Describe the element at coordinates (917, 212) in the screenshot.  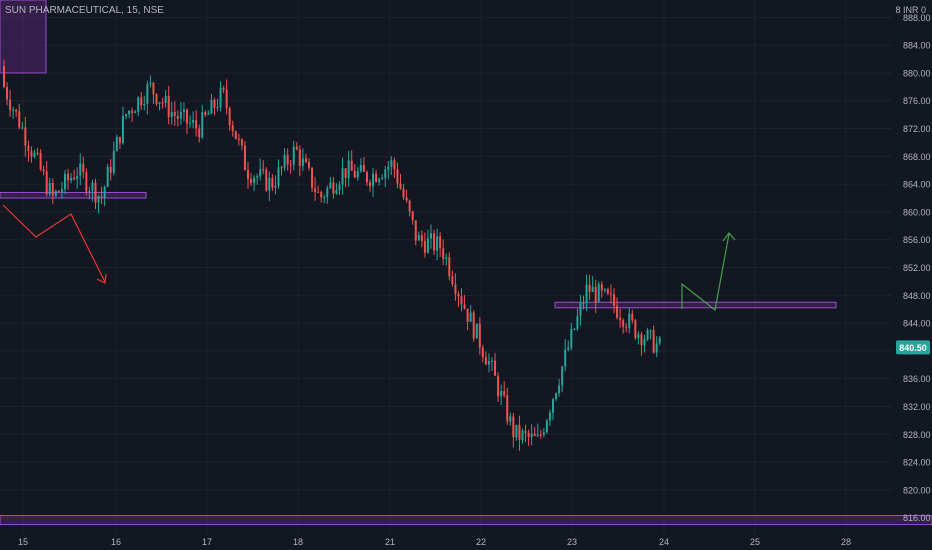
I see `price-tick-label: 860.00` at that location.